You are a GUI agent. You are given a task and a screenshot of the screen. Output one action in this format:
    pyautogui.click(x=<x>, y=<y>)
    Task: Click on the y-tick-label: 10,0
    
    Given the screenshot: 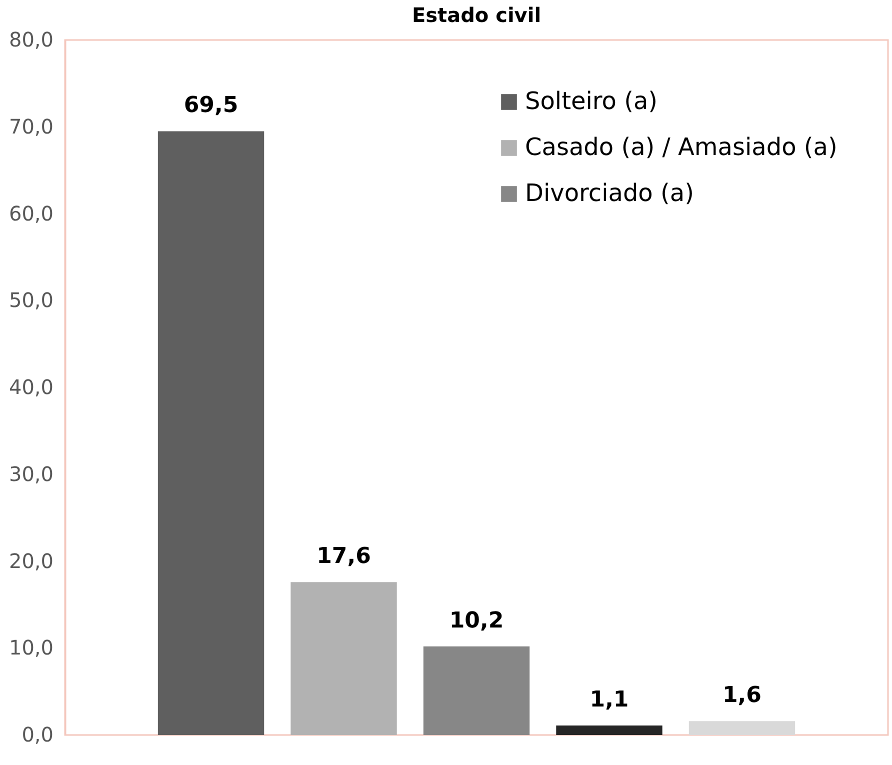 What is the action you would take?
    pyautogui.click(x=31, y=648)
    